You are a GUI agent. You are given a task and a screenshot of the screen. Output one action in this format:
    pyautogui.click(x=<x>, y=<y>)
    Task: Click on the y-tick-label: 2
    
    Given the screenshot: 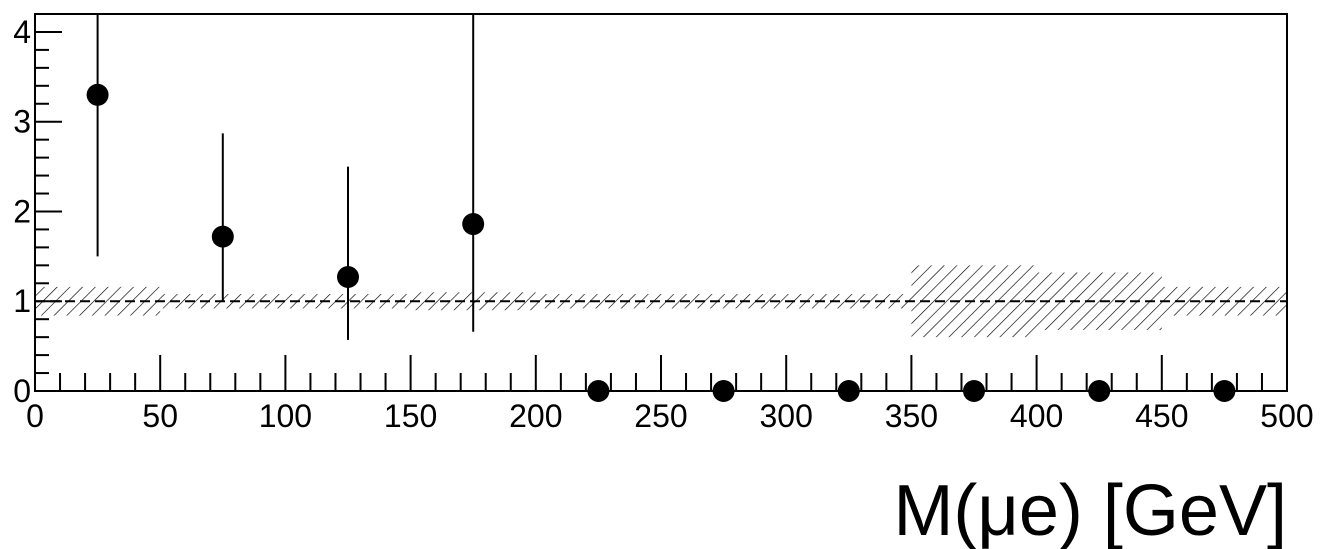 What is the action you would take?
    pyautogui.click(x=22, y=211)
    